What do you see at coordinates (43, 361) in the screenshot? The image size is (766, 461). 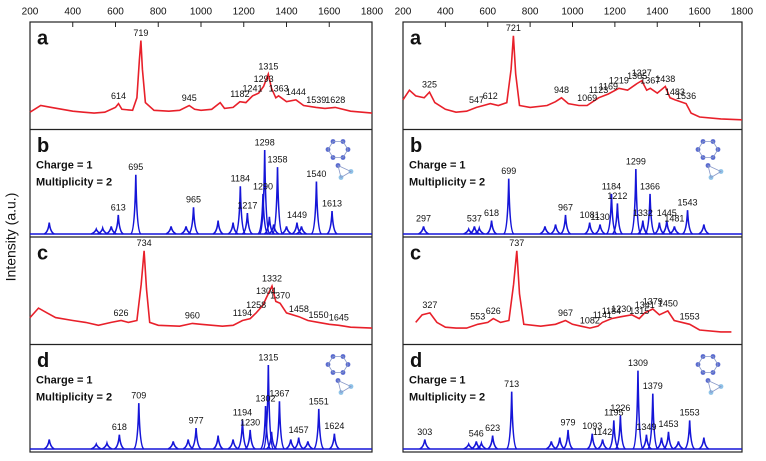 I see `panel-letter: d` at bounding box center [43, 361].